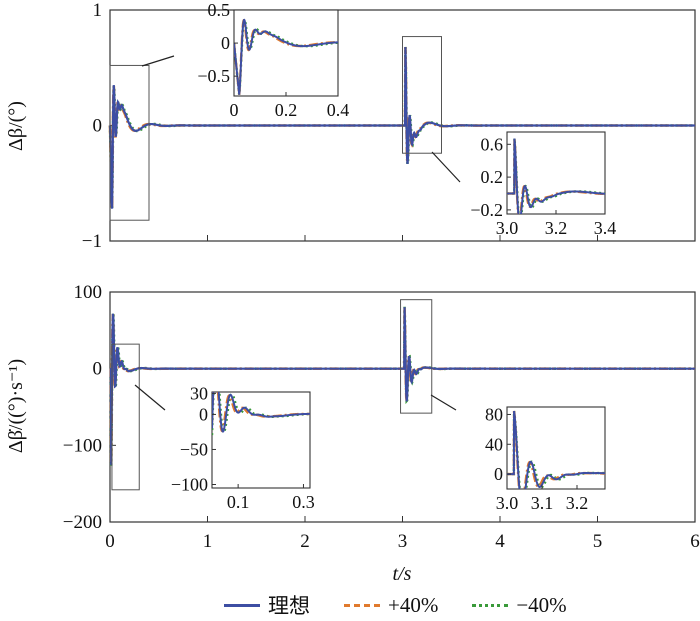  I want to click on inset-y-tick-label: 0.2, so click(492, 177).